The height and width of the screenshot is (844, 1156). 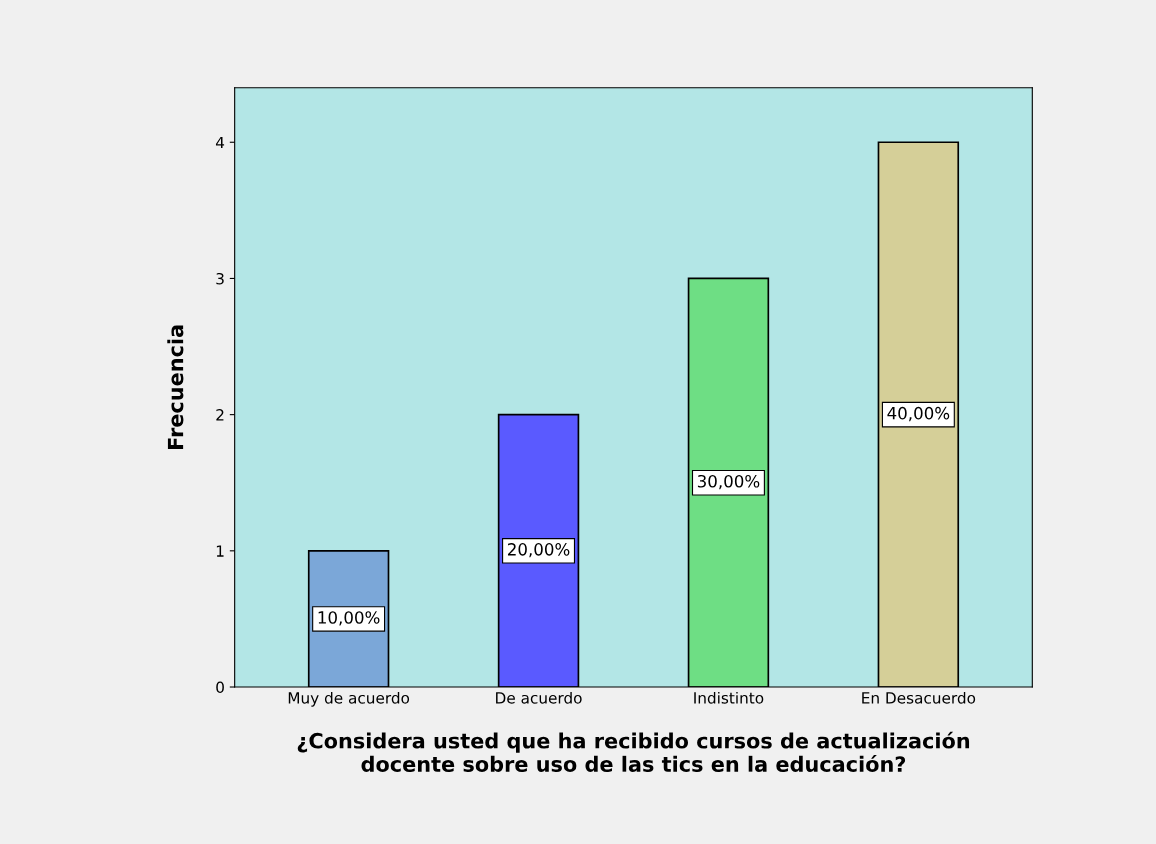 What do you see at coordinates (220, 278) in the screenshot?
I see `y-tick-label: 3` at bounding box center [220, 278].